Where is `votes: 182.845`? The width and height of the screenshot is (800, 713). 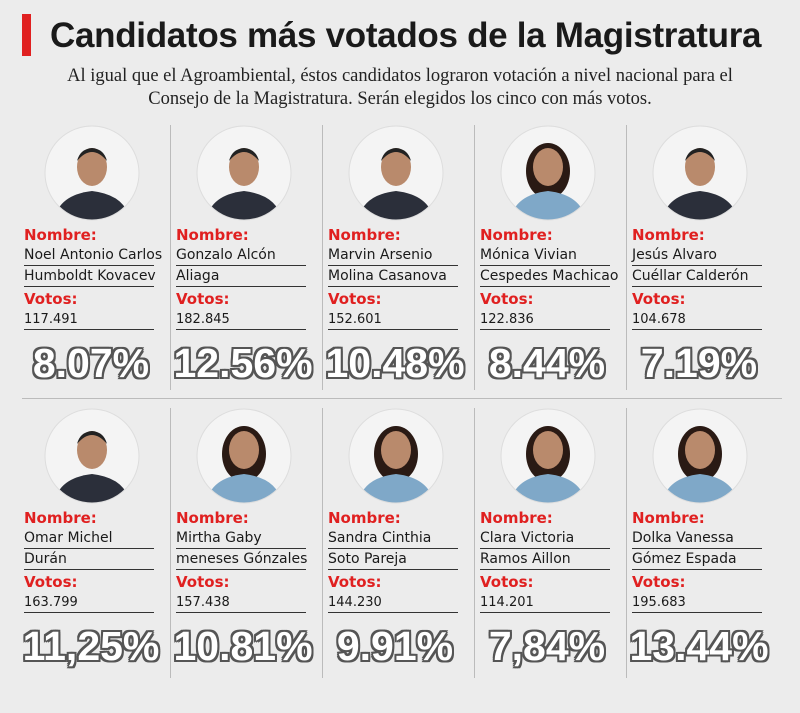
votes: 182.845 is located at coordinates (241, 320).